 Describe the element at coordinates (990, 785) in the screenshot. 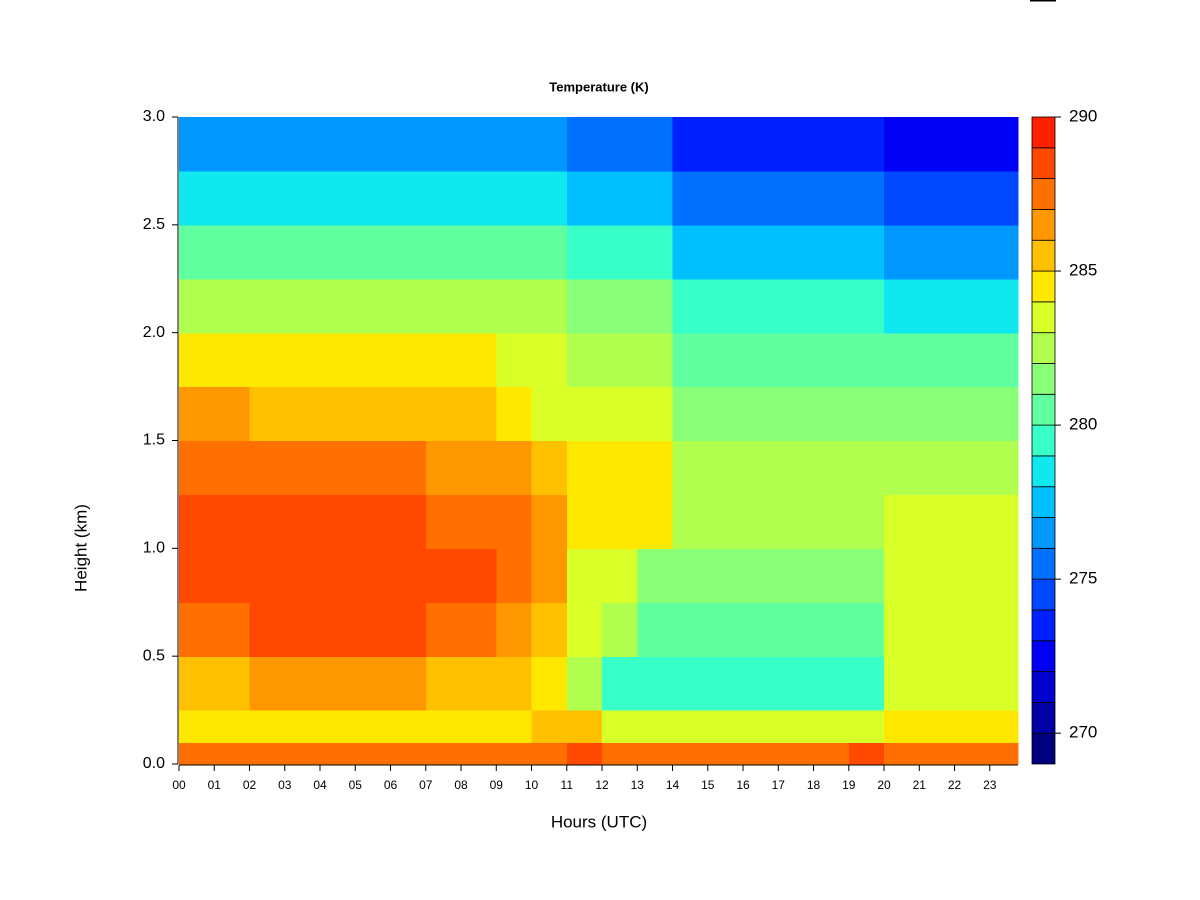

I see `x-tick-label: 23` at that location.